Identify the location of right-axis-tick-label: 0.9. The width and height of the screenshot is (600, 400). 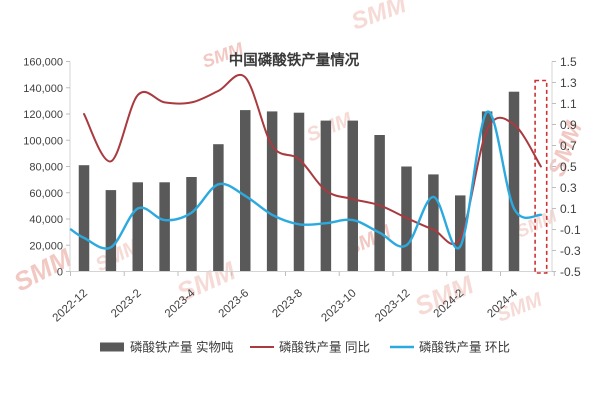
(568, 125).